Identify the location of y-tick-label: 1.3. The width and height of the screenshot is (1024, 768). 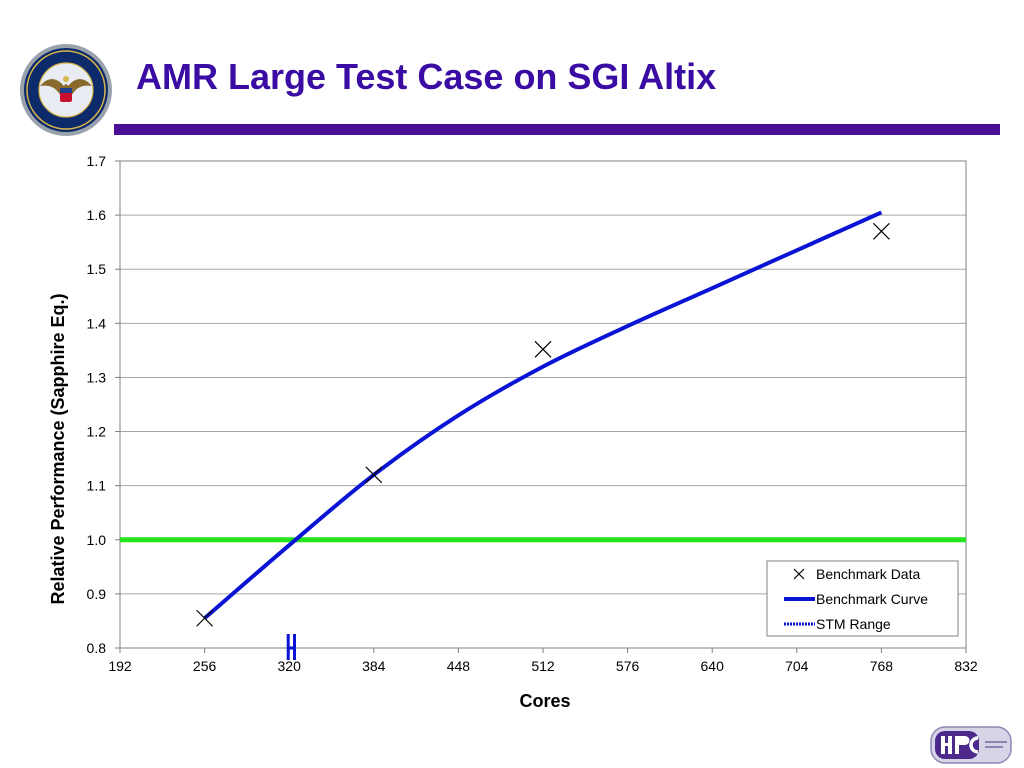
(97, 377).